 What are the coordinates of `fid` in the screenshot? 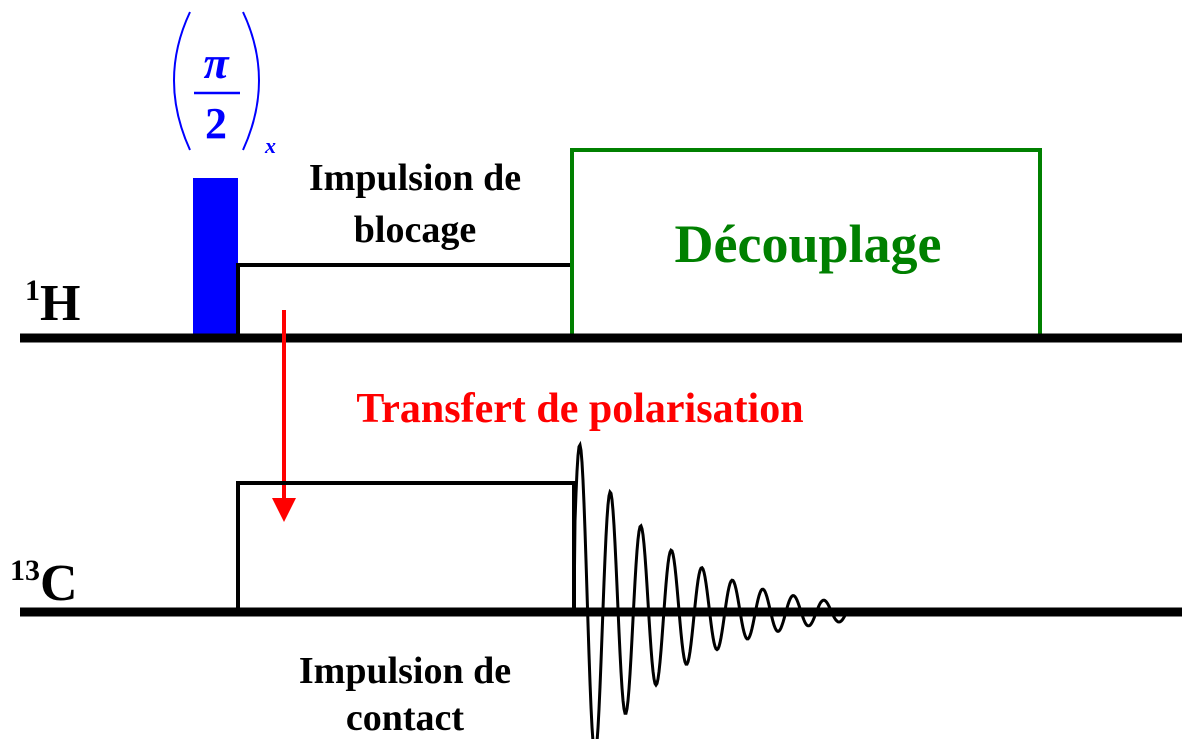 It's located at (711, 589).